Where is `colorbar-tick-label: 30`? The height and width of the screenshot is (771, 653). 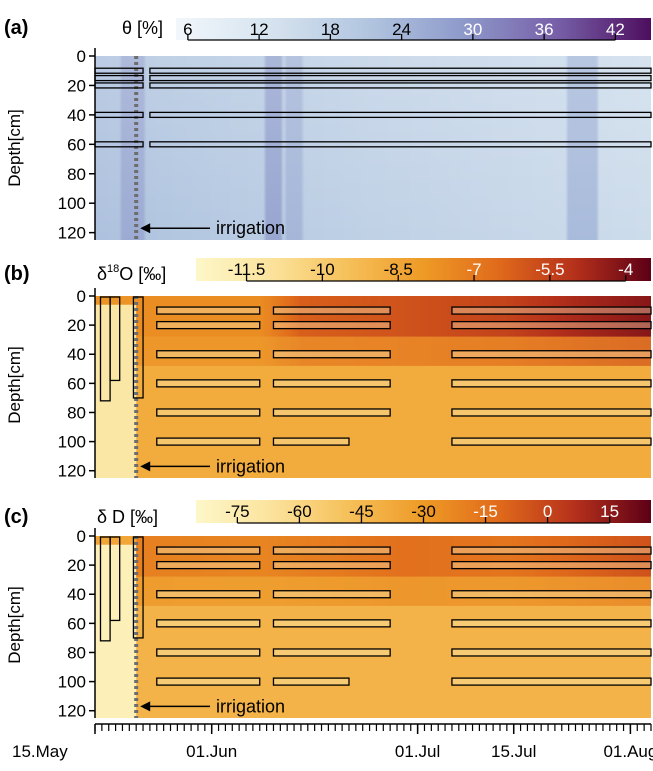
colorbar-tick-label: 30 is located at coordinates (472, 29).